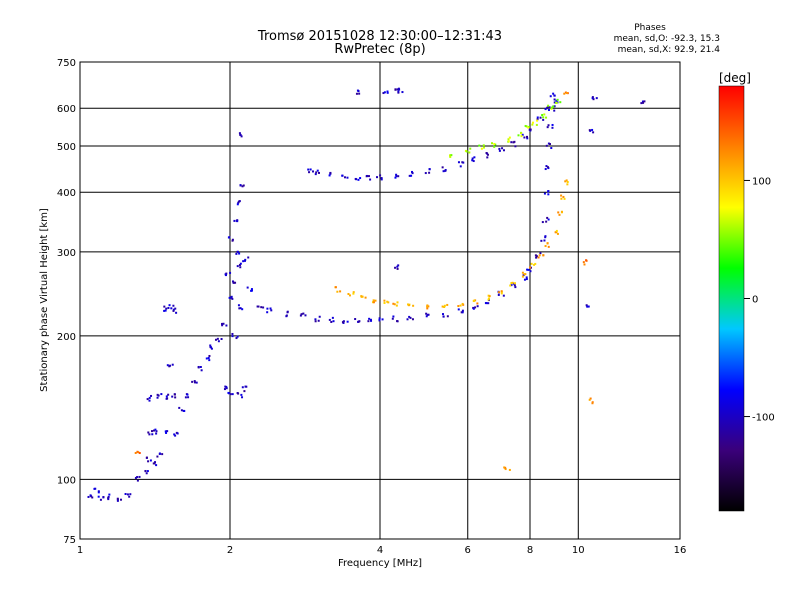 This screenshot has height=600, width=800. I want to click on y-tick-label: 75, so click(69, 540).